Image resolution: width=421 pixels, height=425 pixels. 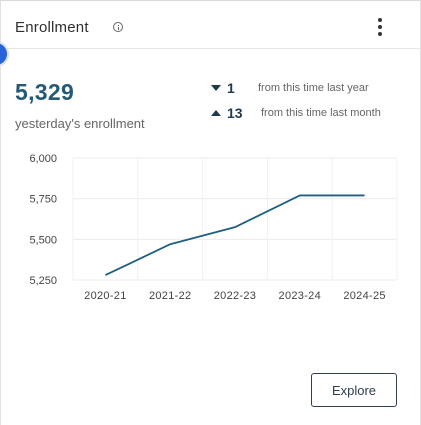 I want to click on change-vs-last-year: 1 from this time last year, so click(x=289, y=88).